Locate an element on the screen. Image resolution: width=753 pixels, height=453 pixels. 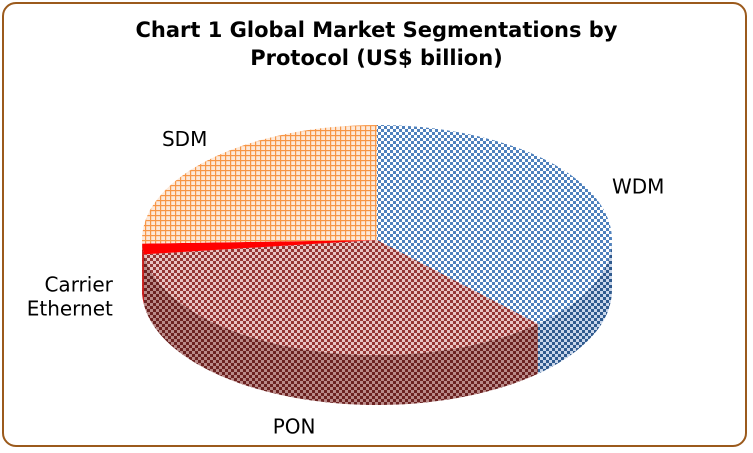
chart-title-line-1: Chart 1 Global Market Segmentations by is located at coordinates (376, 30).